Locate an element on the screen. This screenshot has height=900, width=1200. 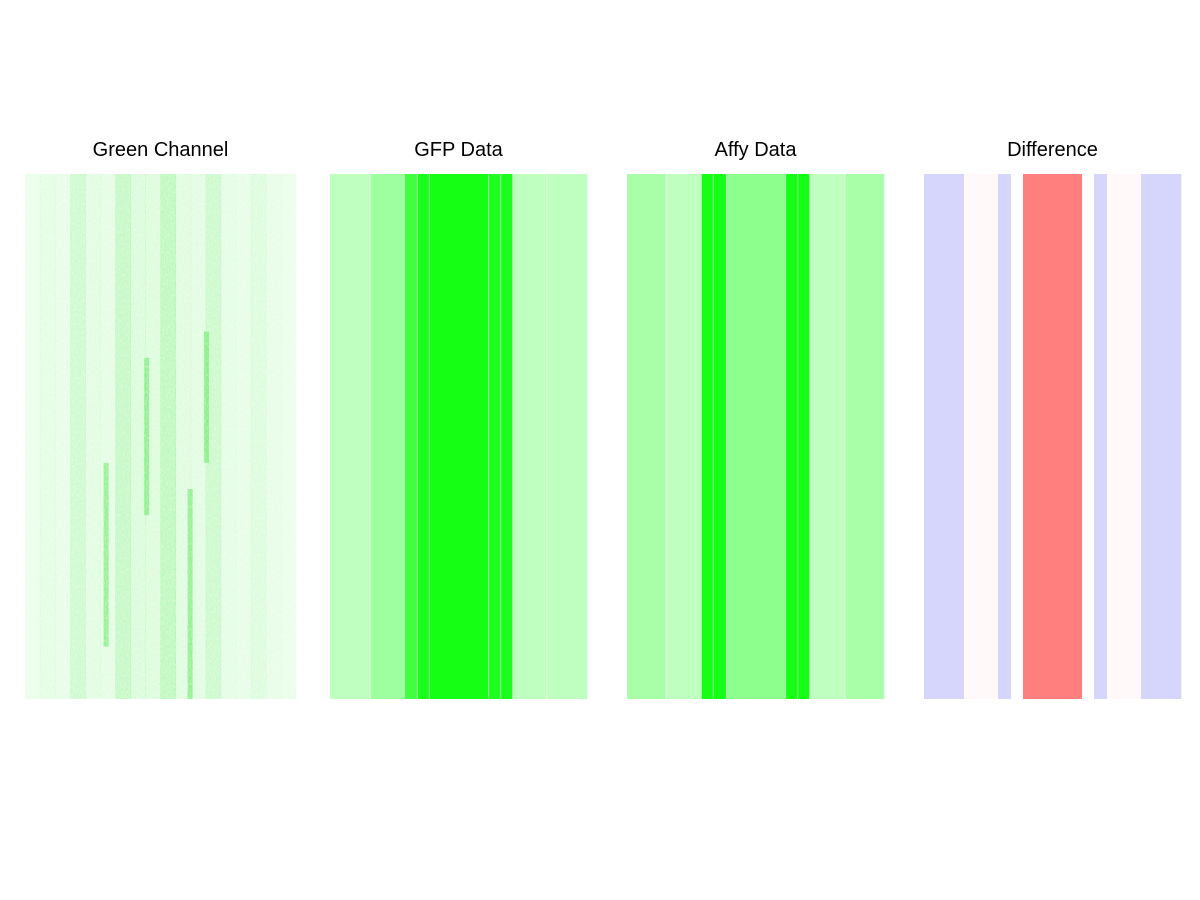
gfp-data-heatmap is located at coordinates (459, 436).